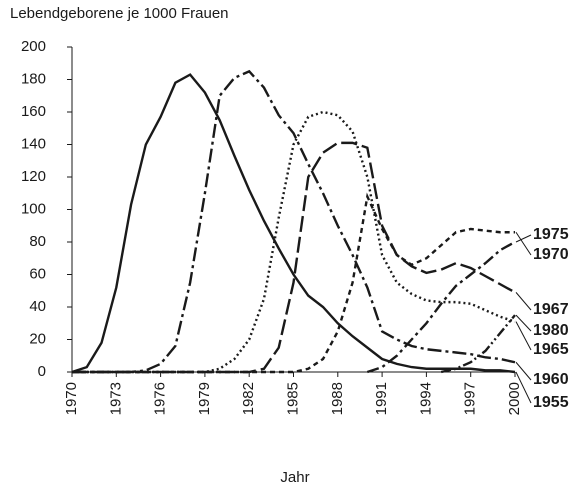 Image resolution: width=587 pixels, height=492 pixels. Describe the element at coordinates (33, 78) in the screenshot. I see `y-tick-label: 180` at that location.